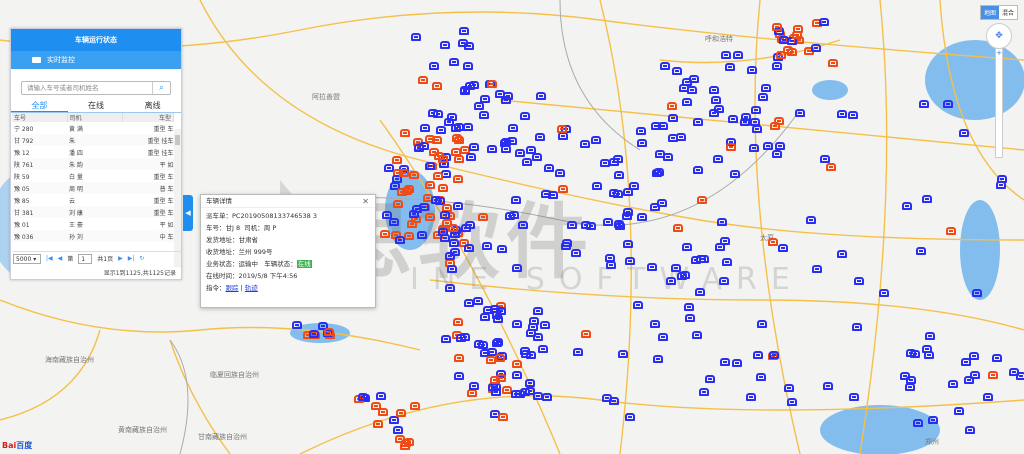  What do you see at coordinates (148, 117) in the screenshot?
I see `column-header-type: 车型` at bounding box center [148, 117].